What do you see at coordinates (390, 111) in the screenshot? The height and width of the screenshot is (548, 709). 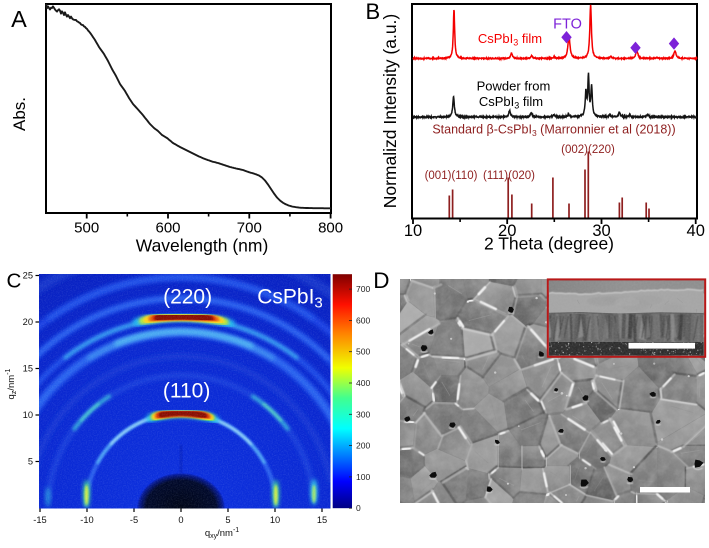 I see `svg-text: Normalizd Intensity (a.u.)` at bounding box center [390, 111].